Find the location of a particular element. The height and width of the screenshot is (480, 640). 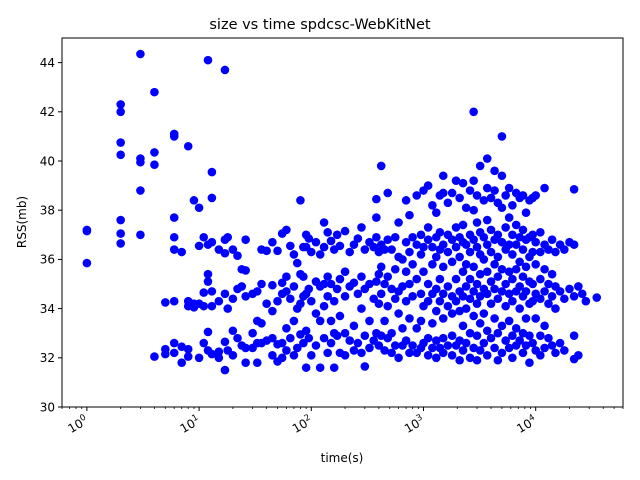

x-tick-label: 10⁰ is located at coordinates (77, 424).